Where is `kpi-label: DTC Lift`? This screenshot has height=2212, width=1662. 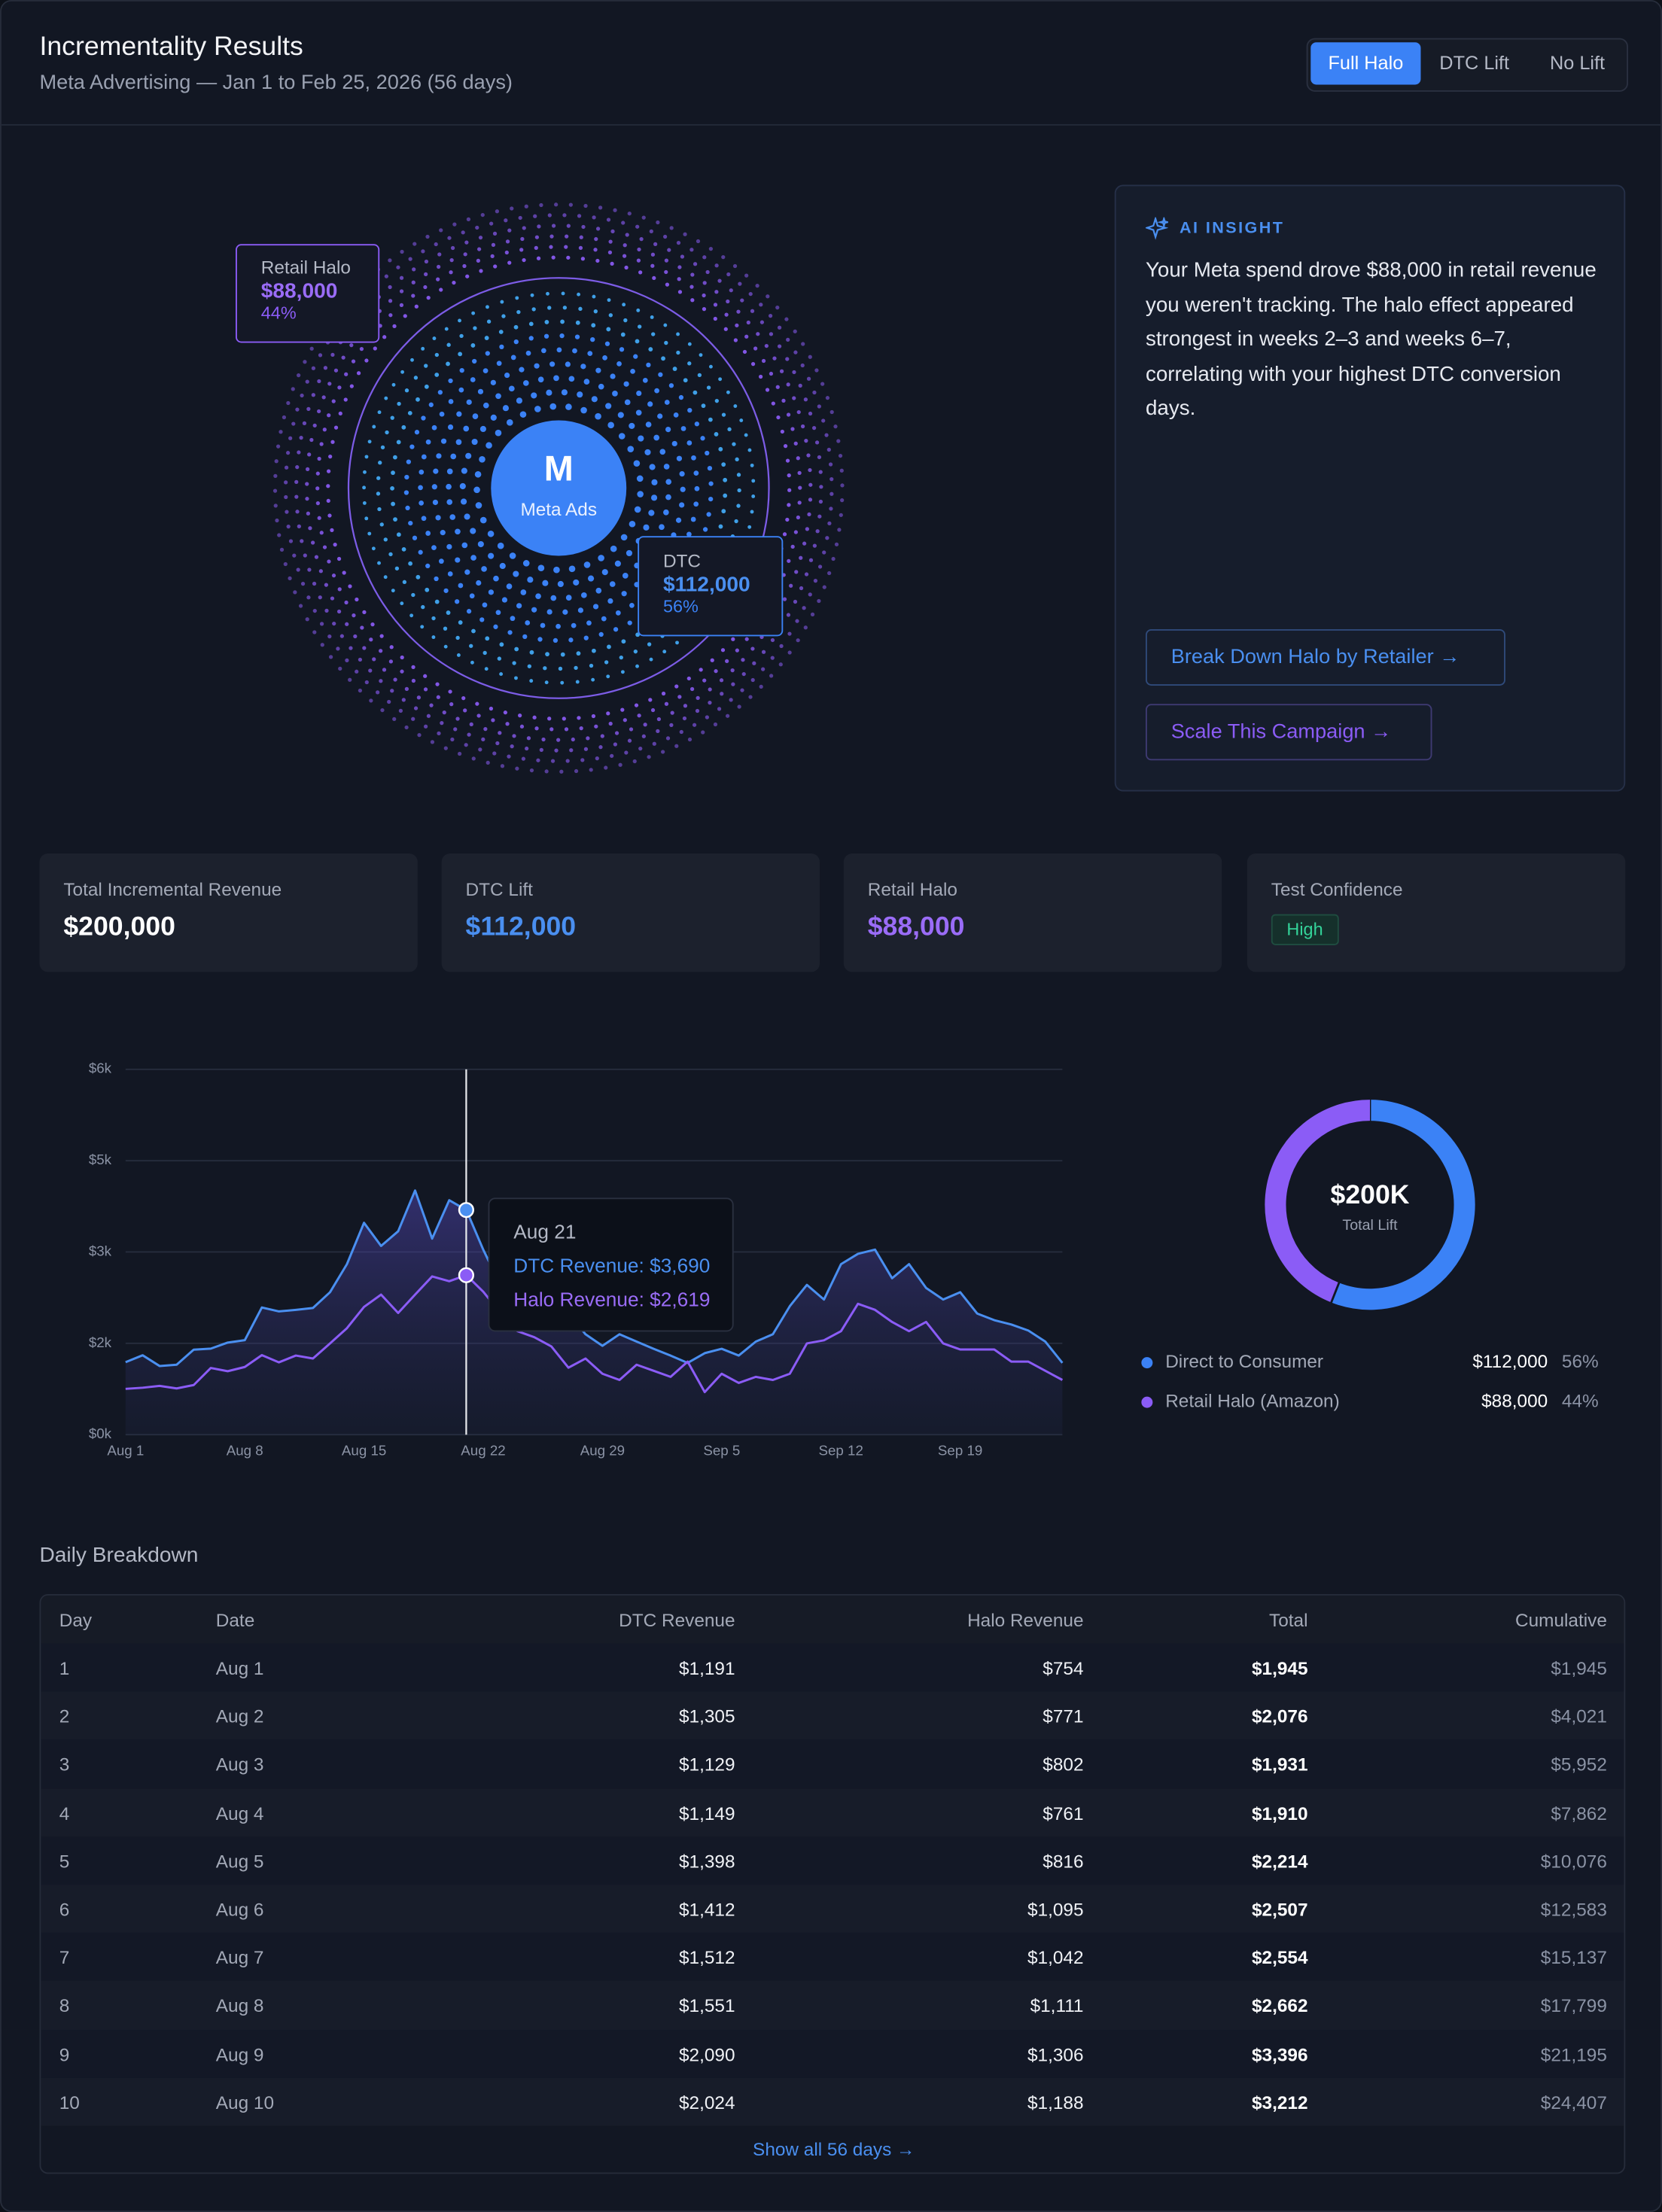 kpi-label: DTC Lift is located at coordinates (499, 889).